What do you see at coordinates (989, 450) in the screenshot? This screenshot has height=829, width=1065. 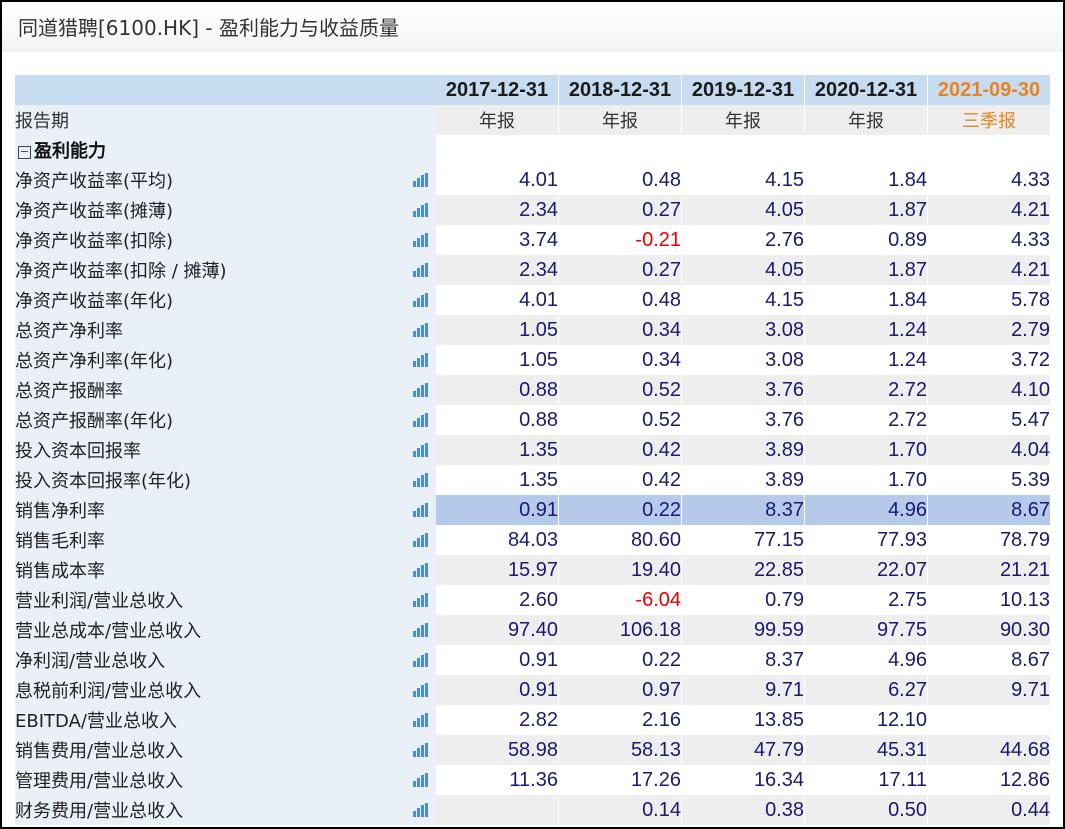 I see `value-cell: 4.04` at bounding box center [989, 450].